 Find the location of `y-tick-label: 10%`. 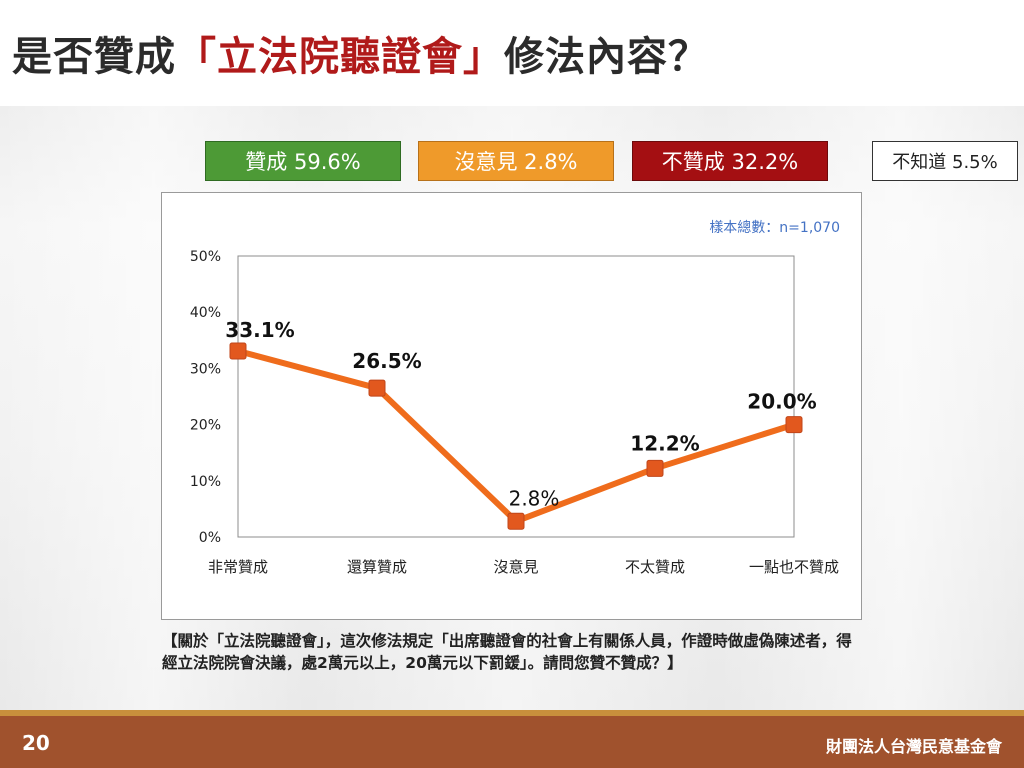

y-tick-label: 10% is located at coordinates (205, 482).